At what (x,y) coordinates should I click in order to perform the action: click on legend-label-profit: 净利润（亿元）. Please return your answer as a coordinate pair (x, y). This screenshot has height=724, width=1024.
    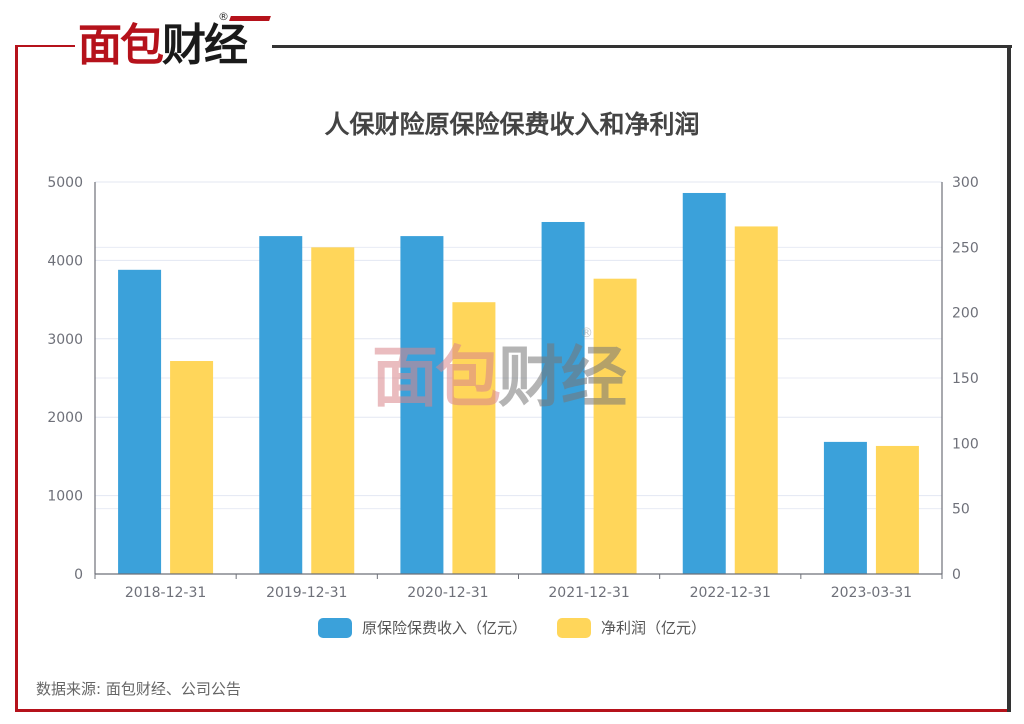
    Looking at the image, I should click on (654, 628).